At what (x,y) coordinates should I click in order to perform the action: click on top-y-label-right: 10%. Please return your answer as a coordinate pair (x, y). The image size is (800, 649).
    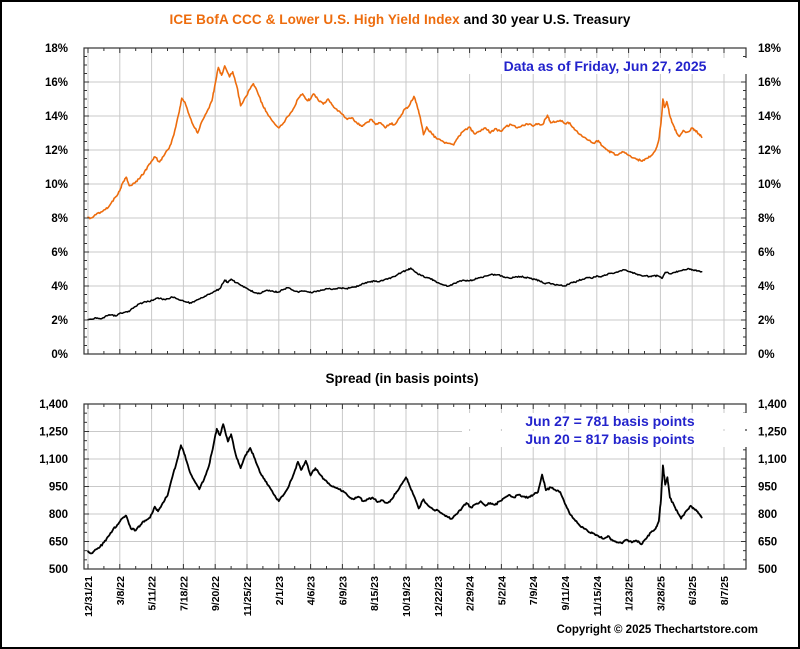
    Looking at the image, I should click on (769, 185).